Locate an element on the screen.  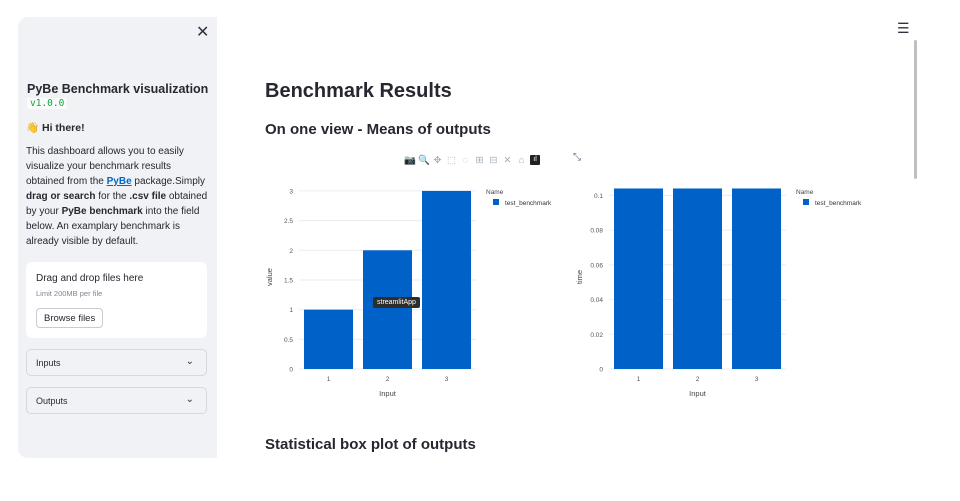
zoom-out-icon: ⊟ is located at coordinates (493, 160).